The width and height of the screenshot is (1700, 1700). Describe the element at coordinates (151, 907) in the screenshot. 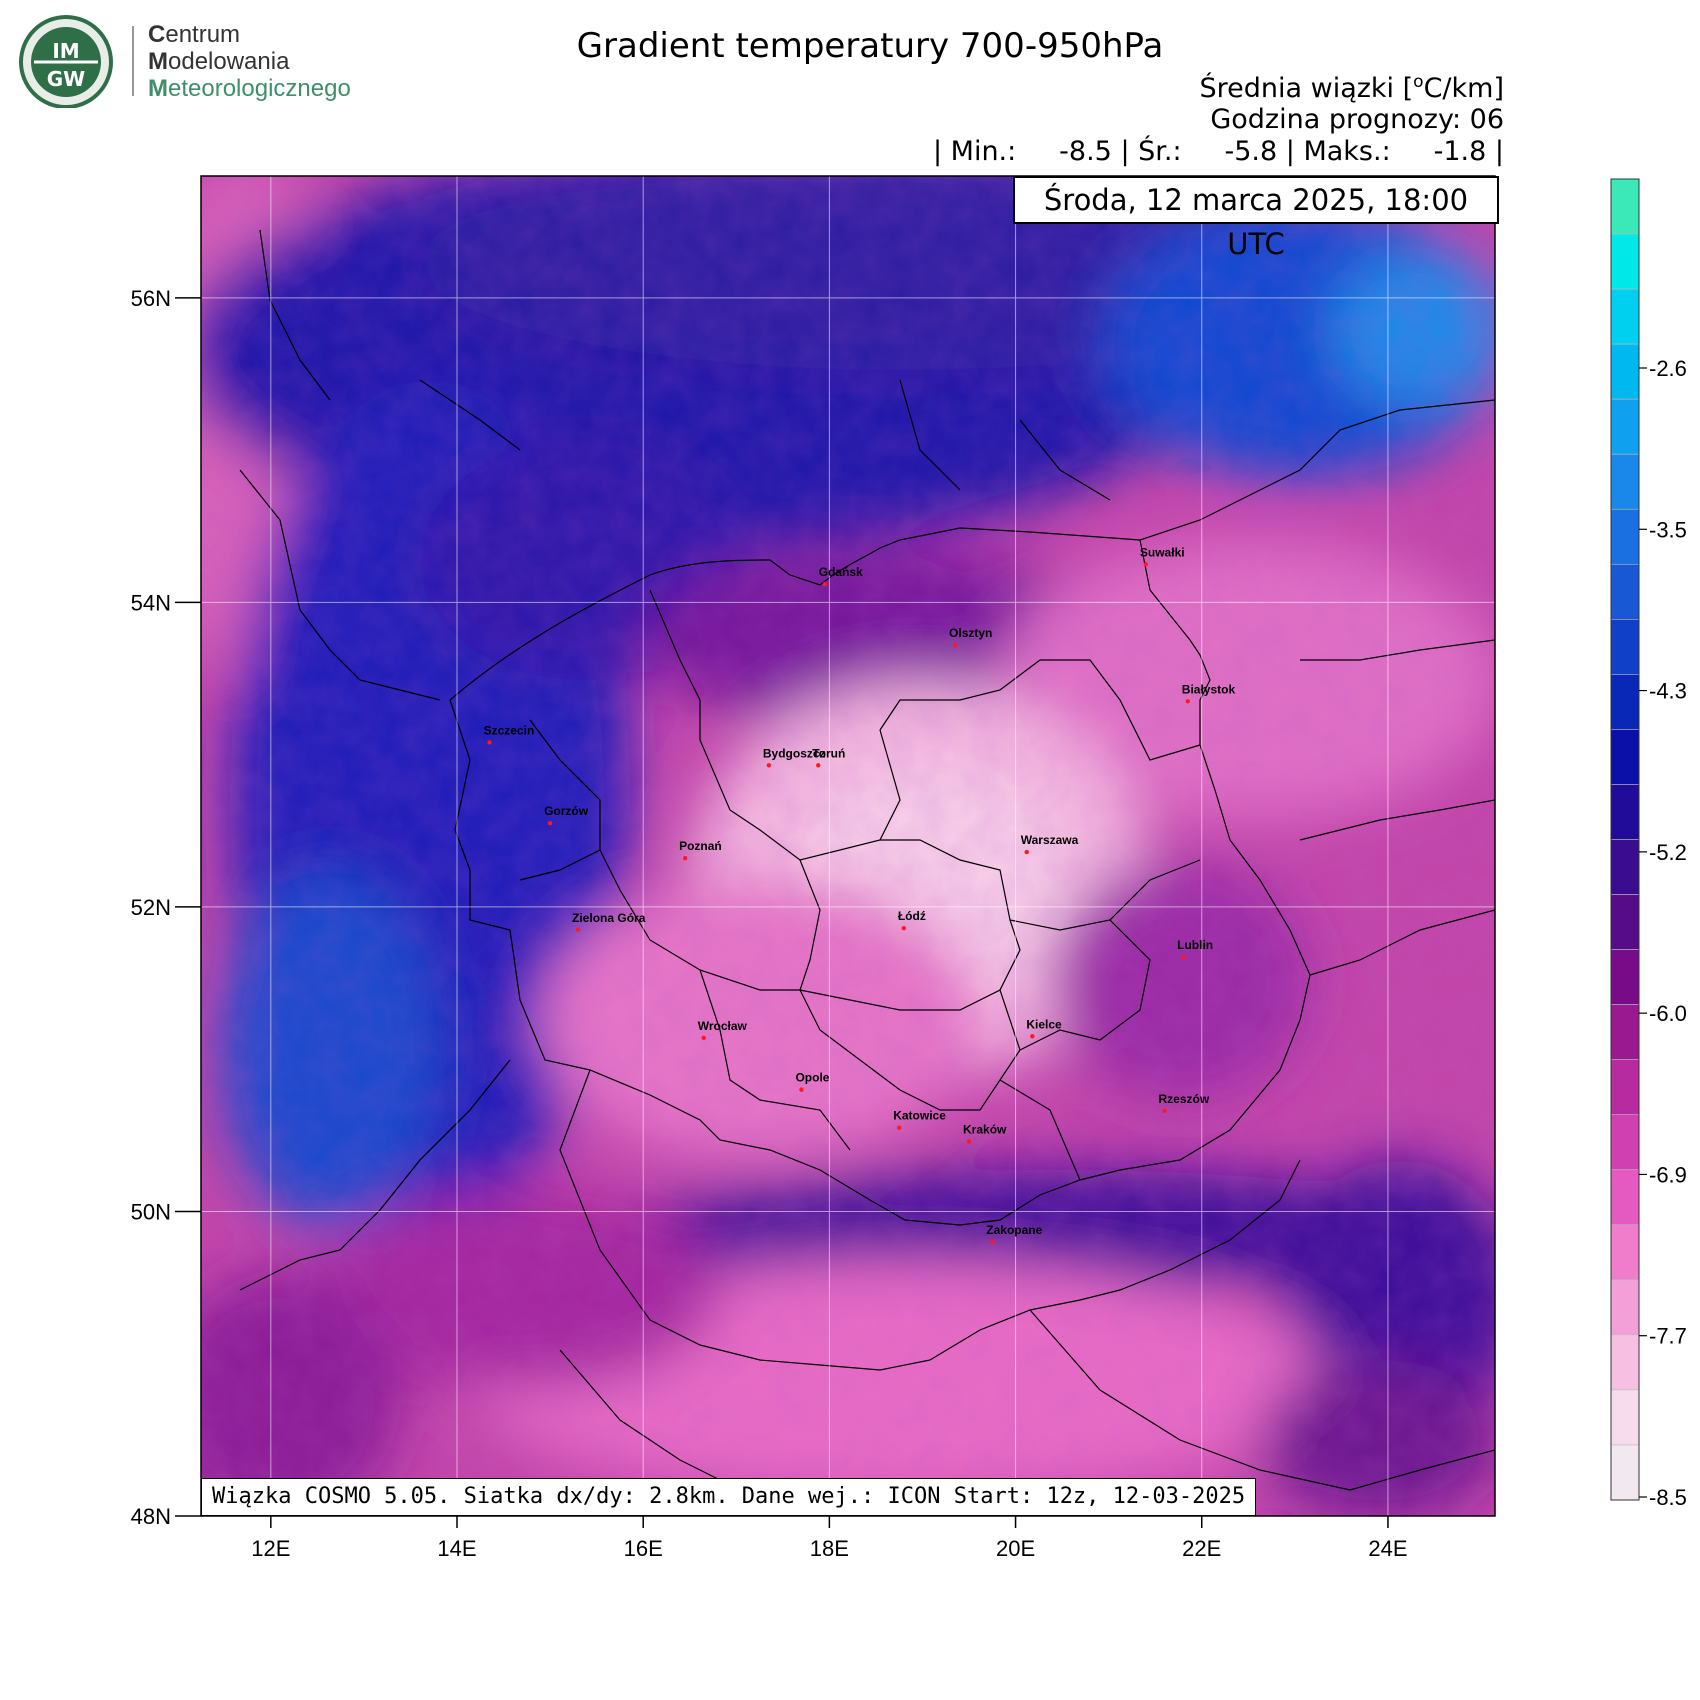

I see `lat-tick-label: 52N` at that location.